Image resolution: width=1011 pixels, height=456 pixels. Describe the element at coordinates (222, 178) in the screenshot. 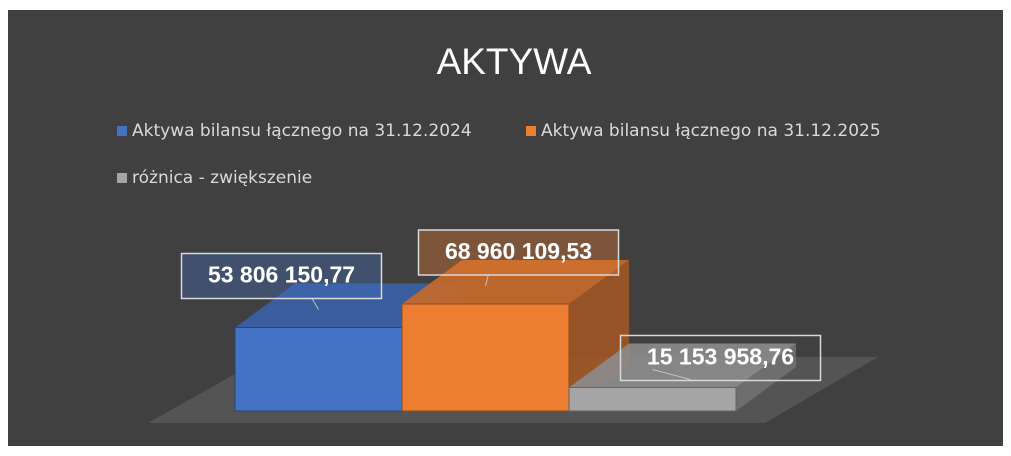

I see `legend-label: różnica - zwiększenie` at that location.